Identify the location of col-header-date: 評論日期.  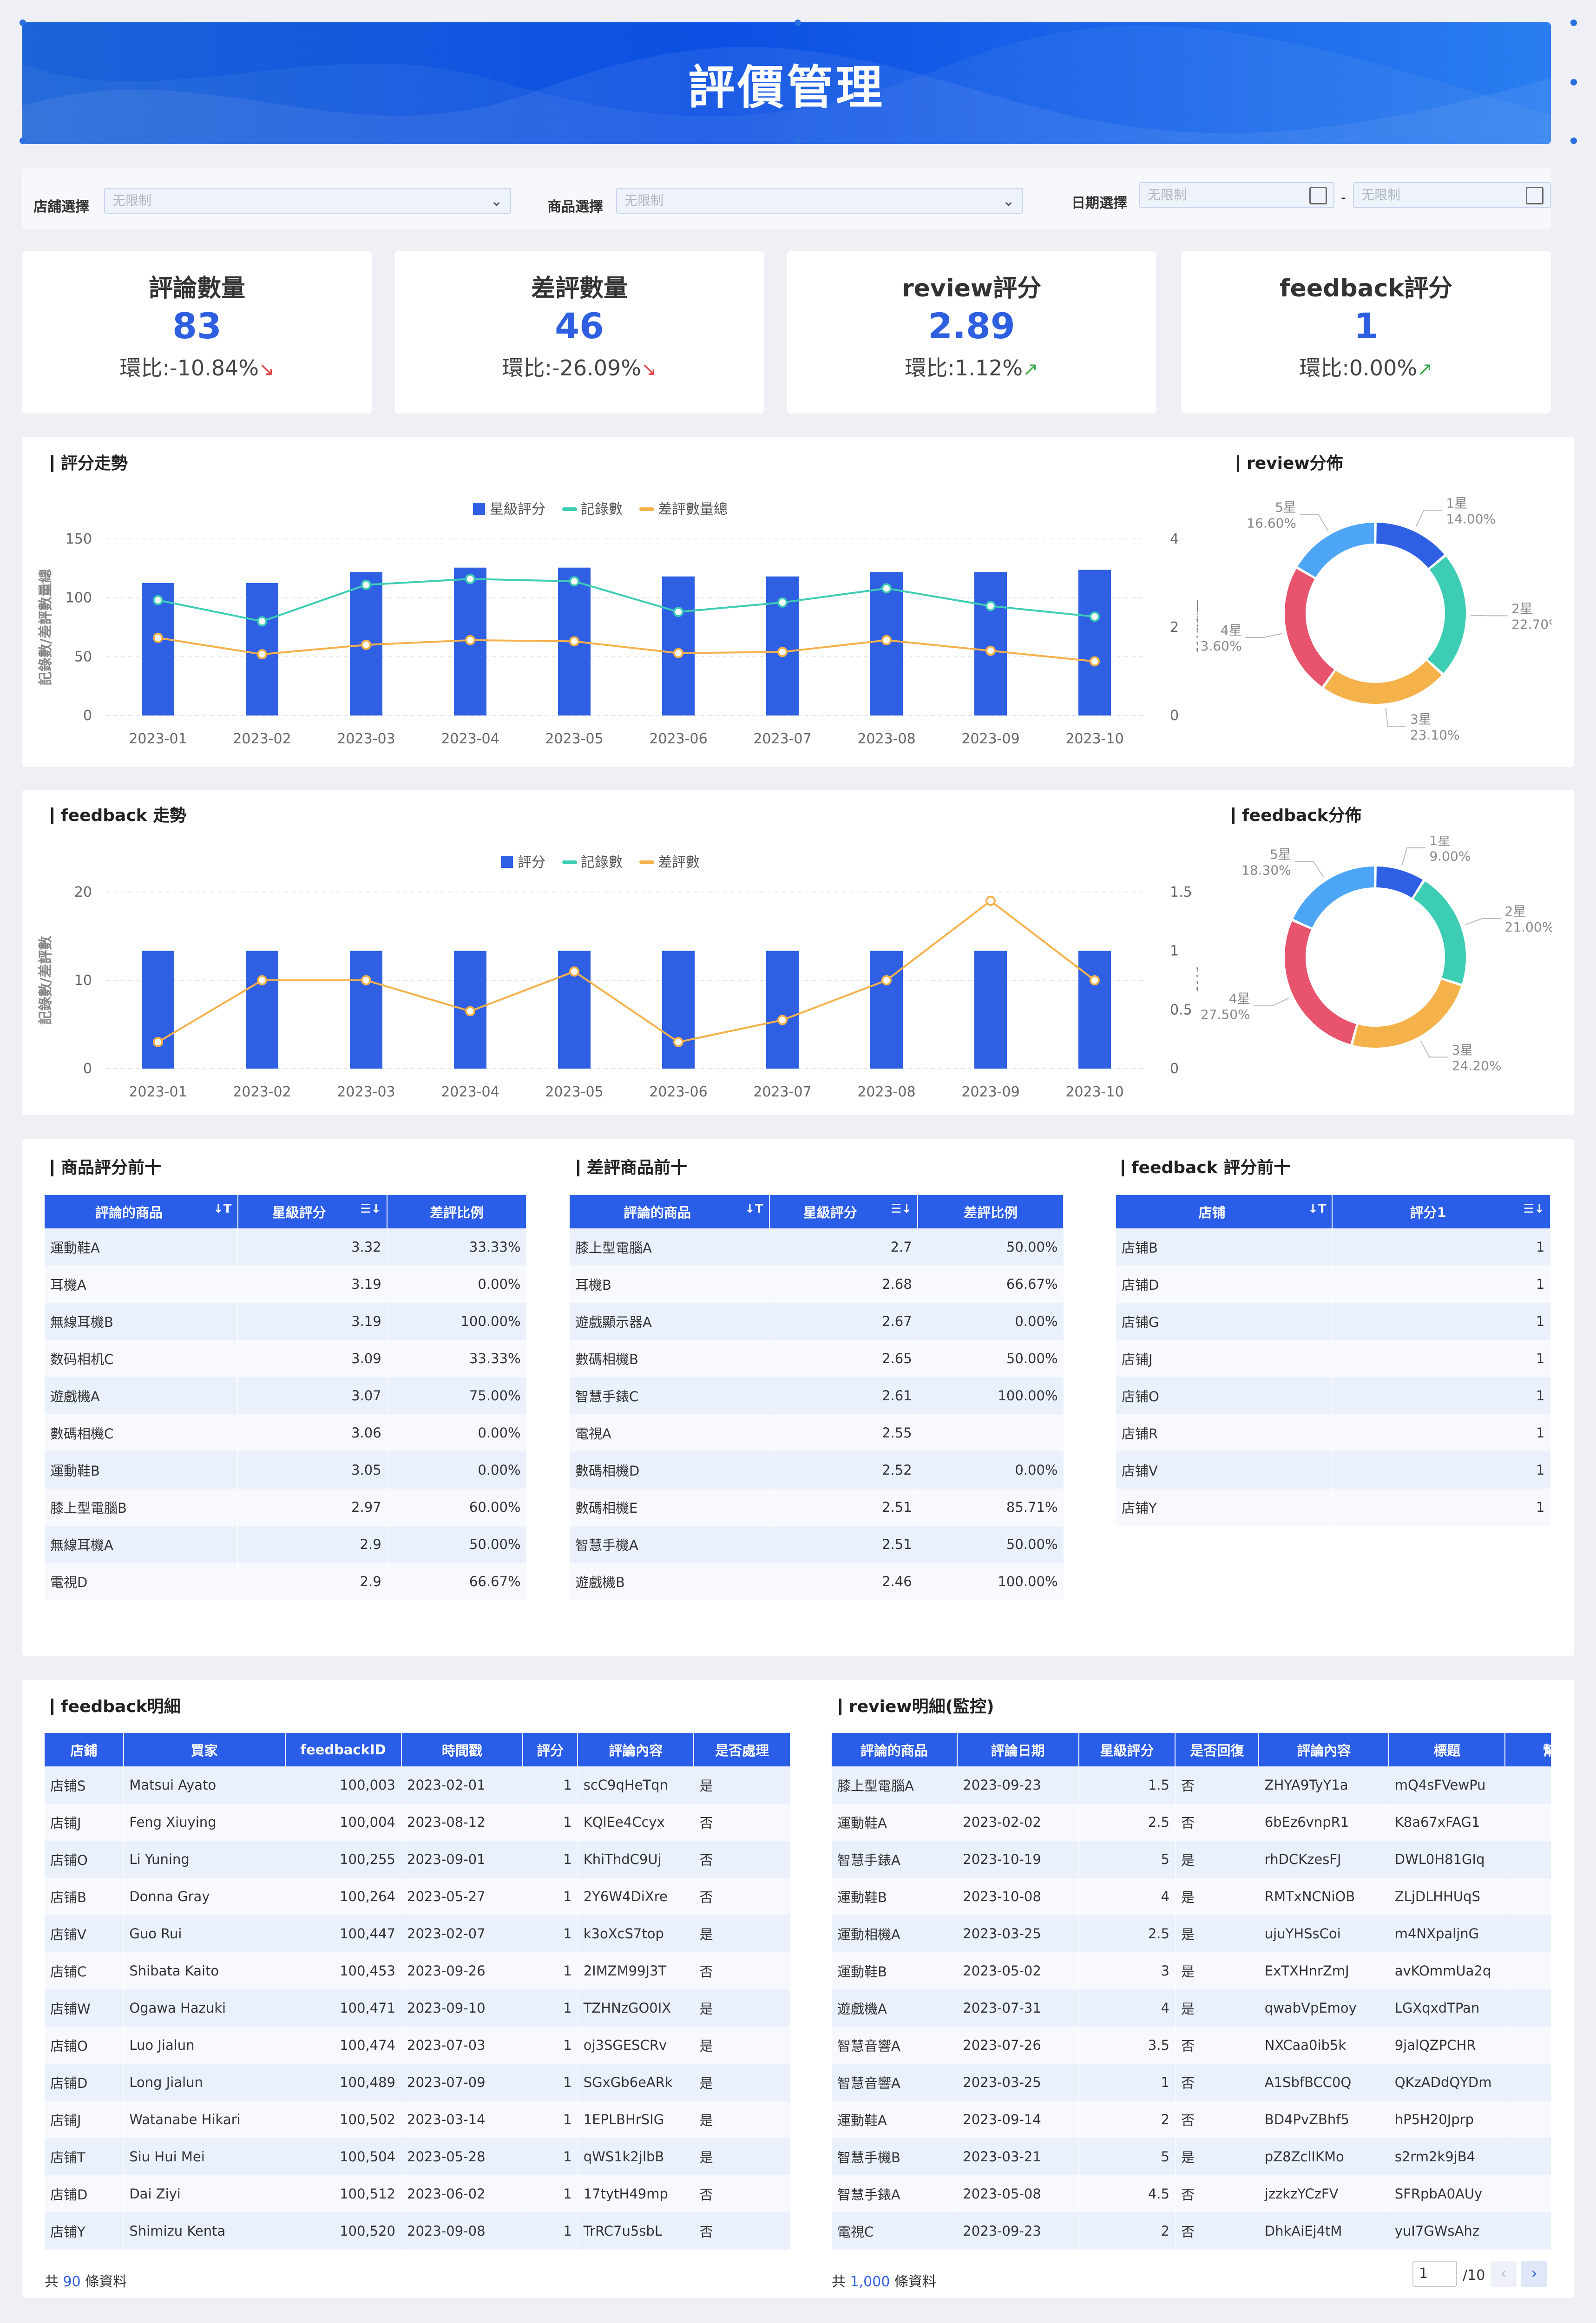
(1018, 1749).